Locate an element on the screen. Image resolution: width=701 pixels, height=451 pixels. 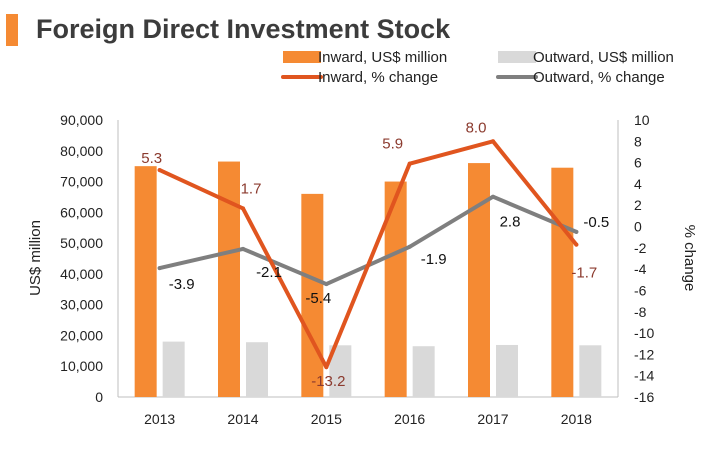
x-tick-label: 2017 is located at coordinates (492, 419).